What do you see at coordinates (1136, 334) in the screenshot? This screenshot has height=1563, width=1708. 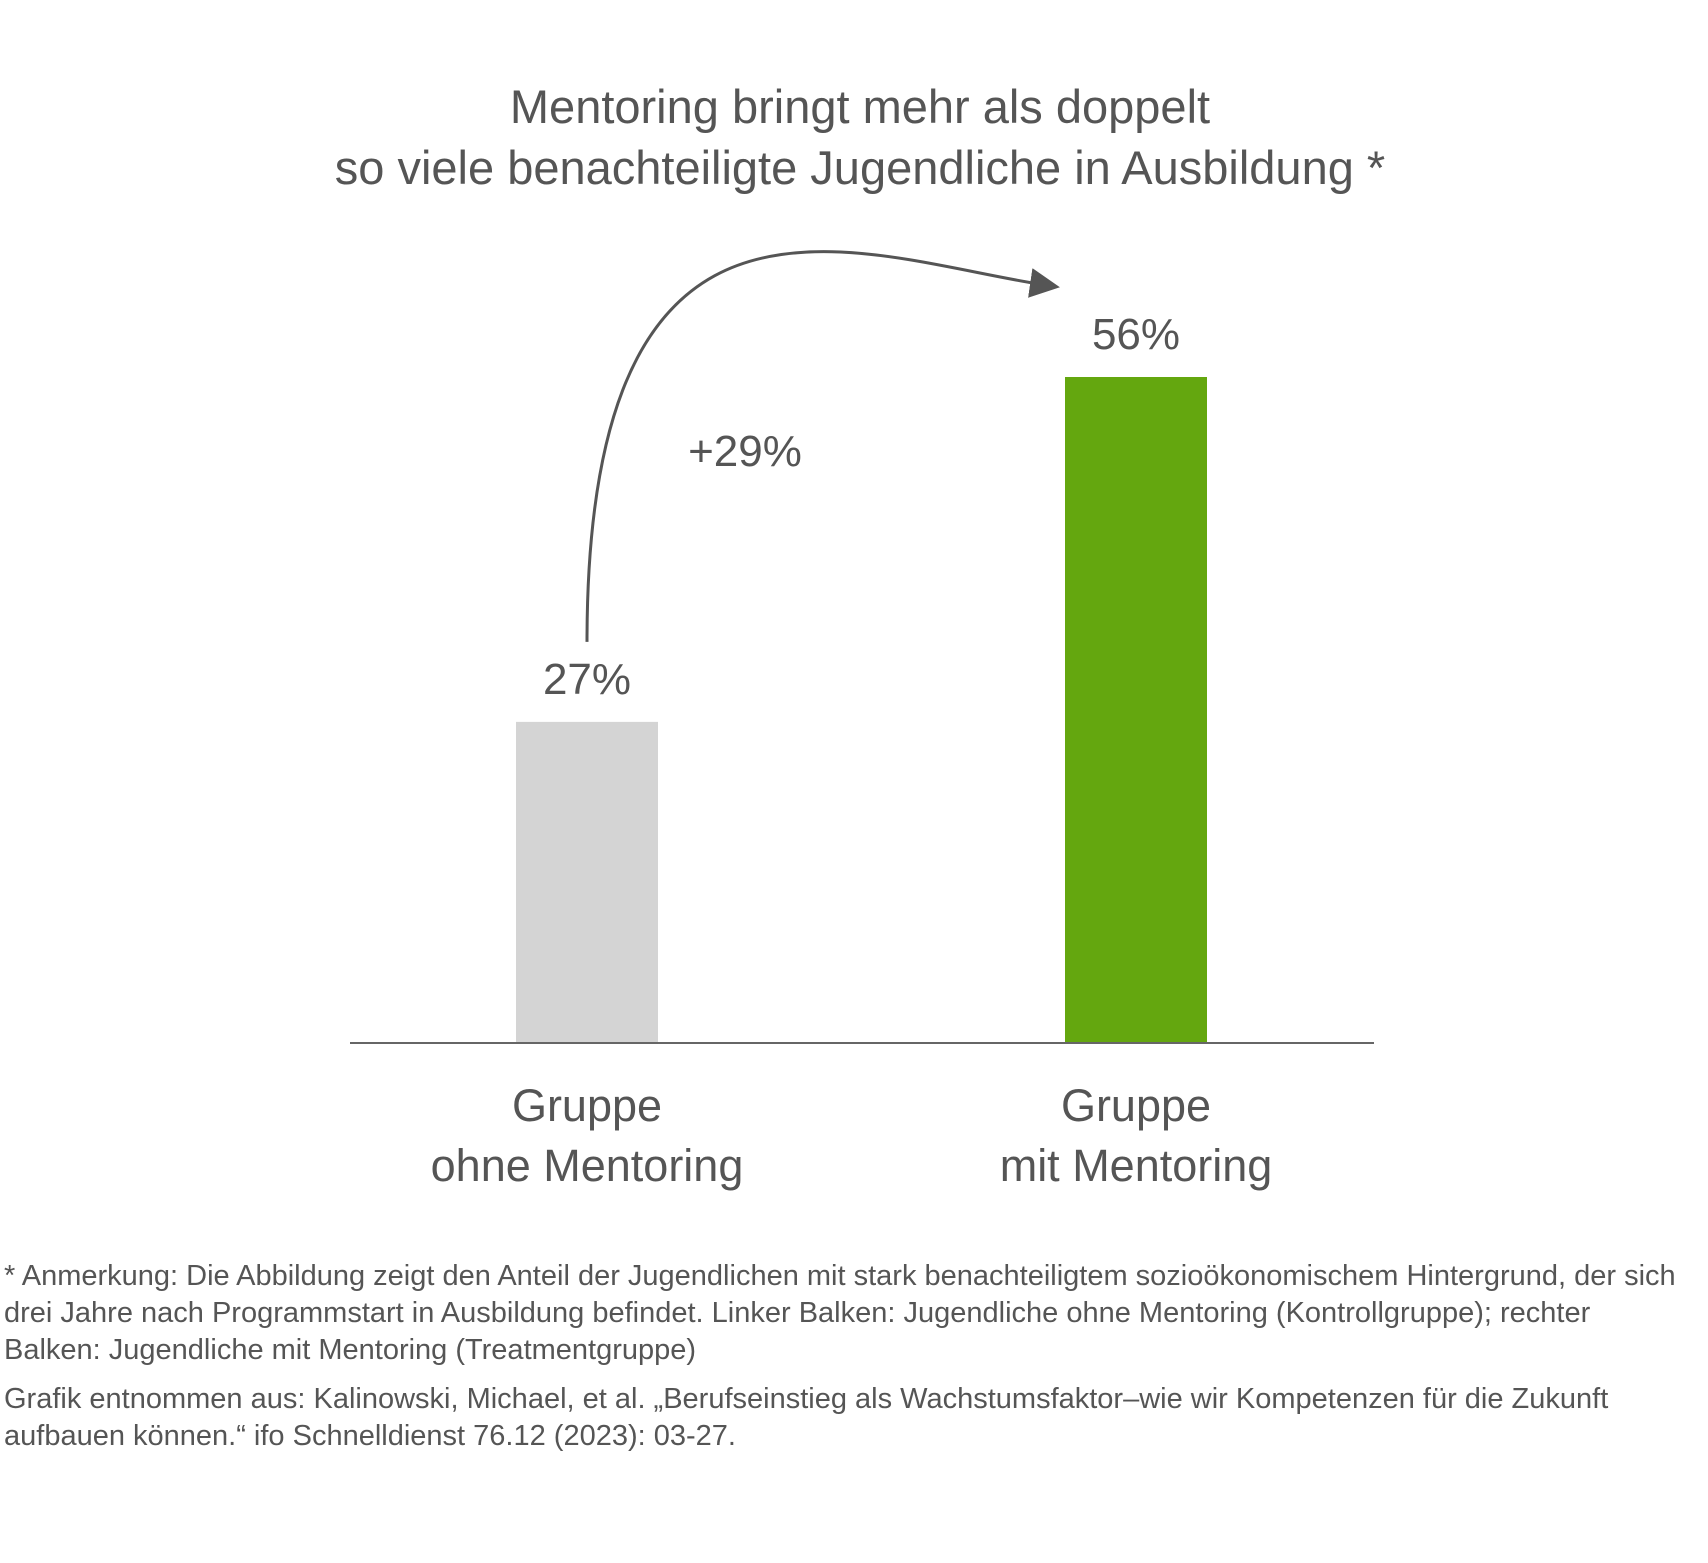 I see `value-label-mit-mentoring: 56%` at bounding box center [1136, 334].